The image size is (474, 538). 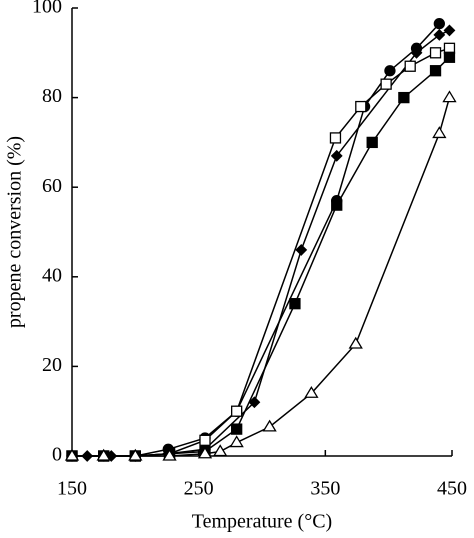 I want to click on x-axis-title: Temperature (°C), so click(x=262, y=522).